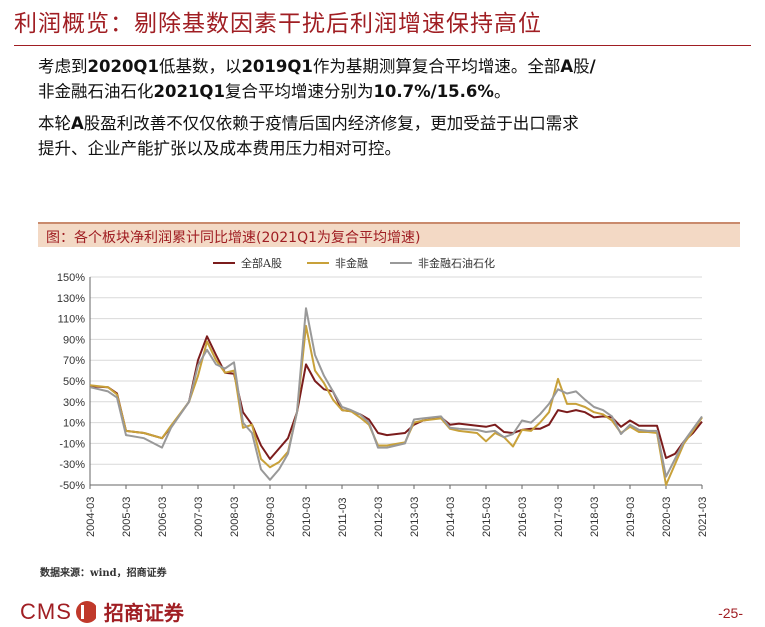  I want to click on x-tick-label: 2005-03, so click(127, 517).